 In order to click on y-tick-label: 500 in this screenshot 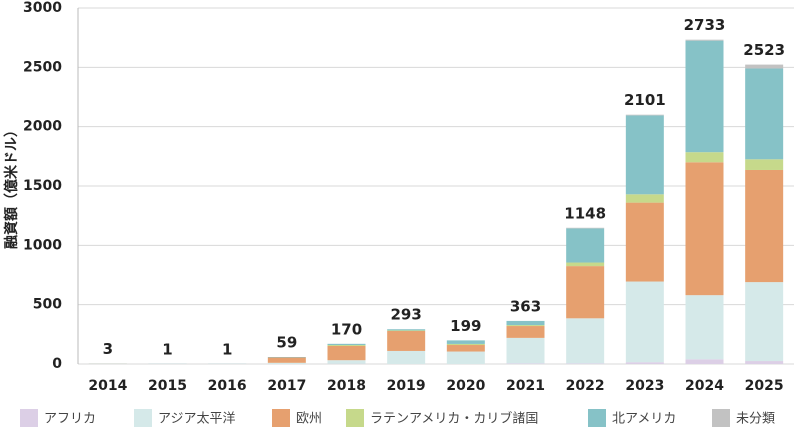, I will do `click(47, 305)`.